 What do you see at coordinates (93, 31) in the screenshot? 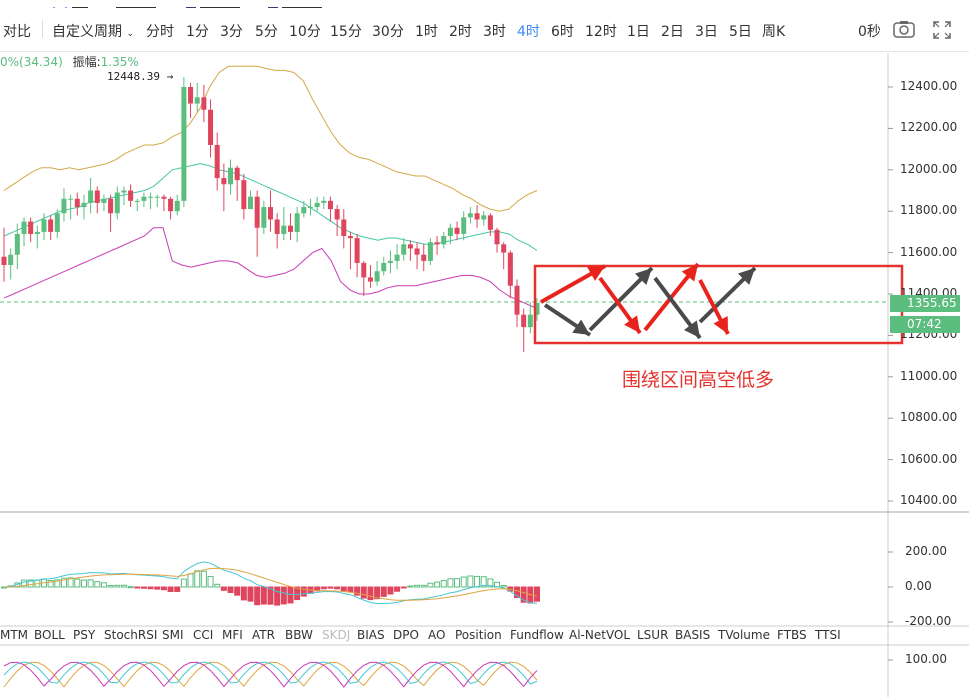
I see `custom-period-dropdown: 自定义周期 ⌄` at bounding box center [93, 31].